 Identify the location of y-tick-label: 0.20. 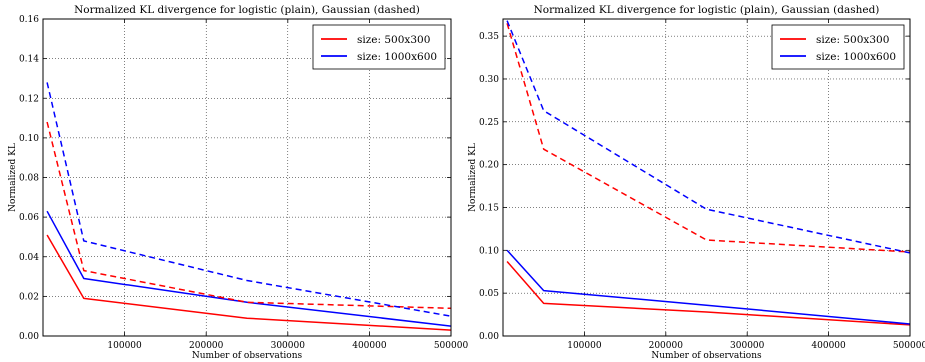
(489, 166).